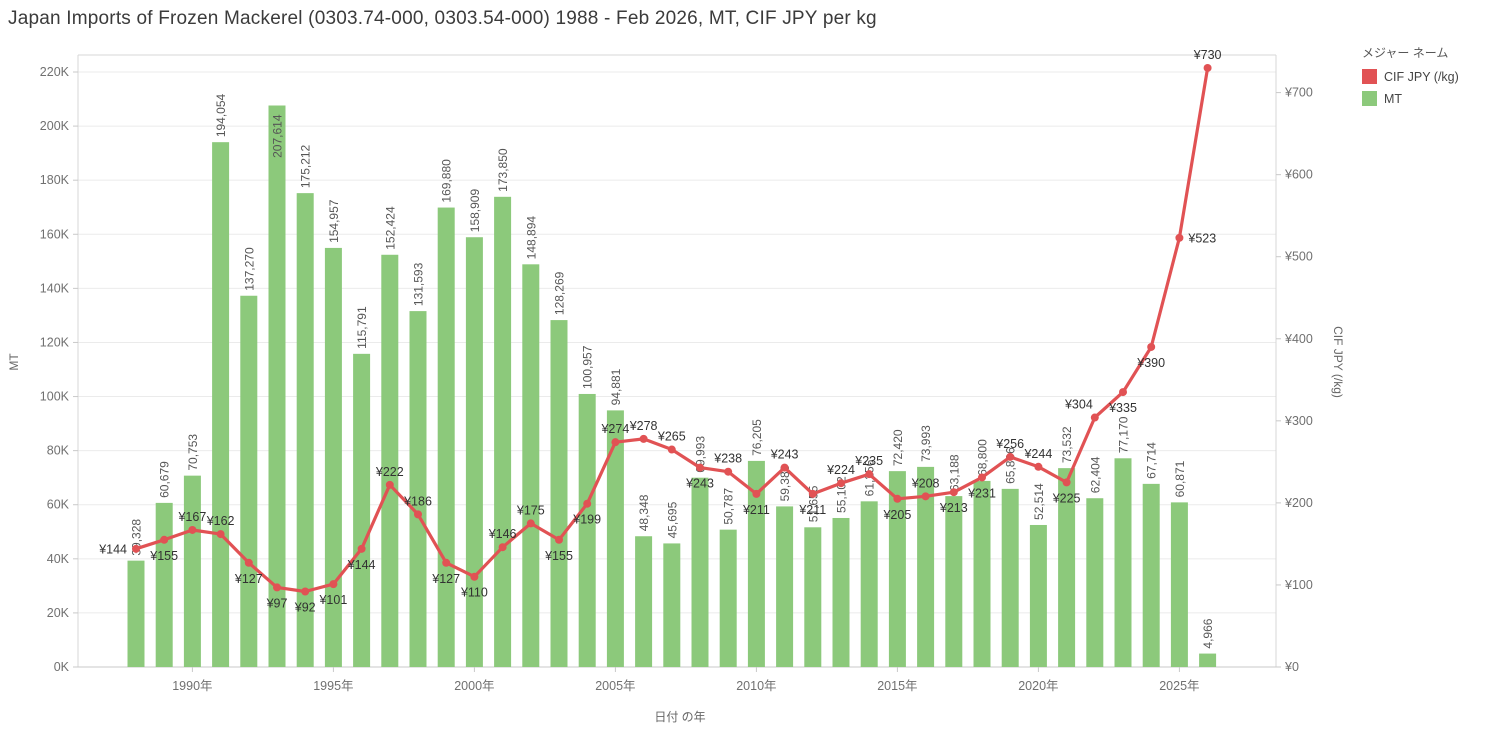  Describe the element at coordinates (164, 539) in the screenshot. I see `price-point-1989` at that location.